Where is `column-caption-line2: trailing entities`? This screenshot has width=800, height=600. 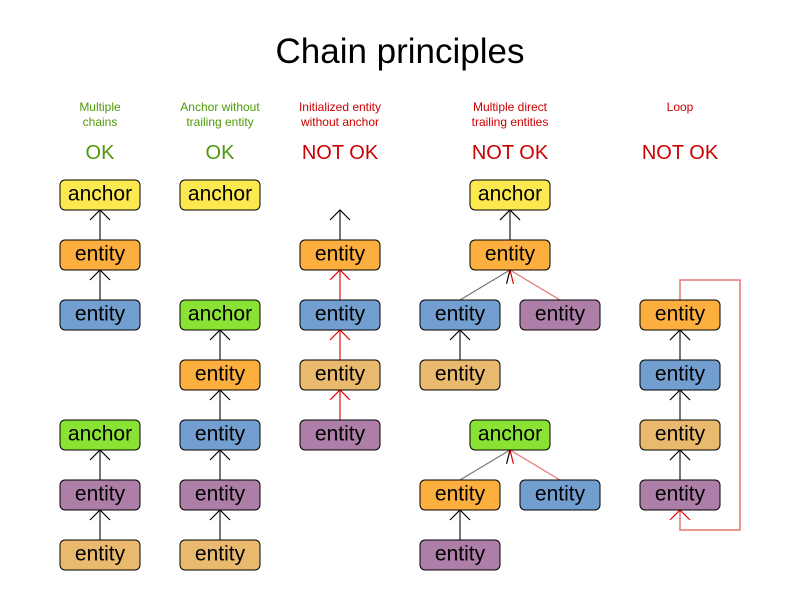
column-caption-line2: trailing entities is located at coordinates (510, 122).